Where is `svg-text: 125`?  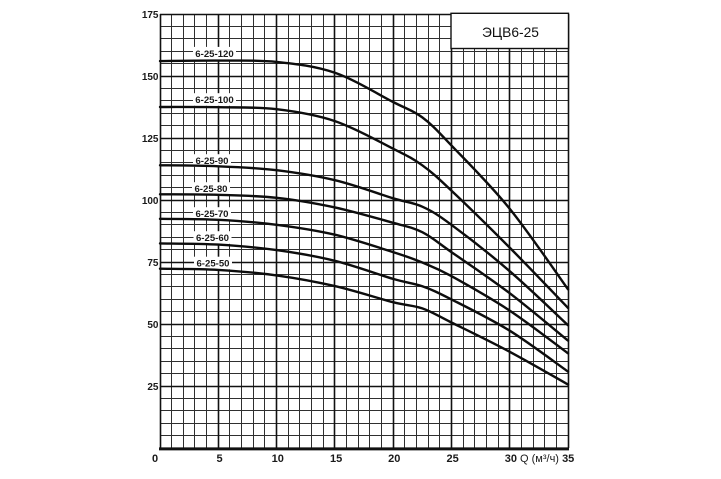 svg-text: 125 is located at coordinates (150, 139).